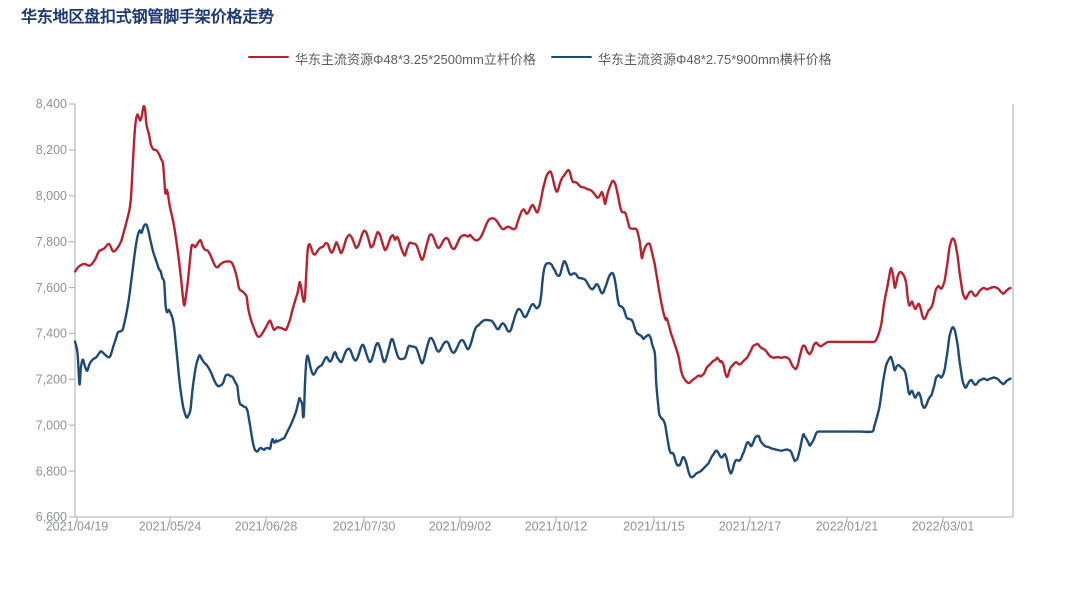 This screenshot has height=596, width=1080. I want to click on svg-text: 2022/01/21, so click(847, 527).